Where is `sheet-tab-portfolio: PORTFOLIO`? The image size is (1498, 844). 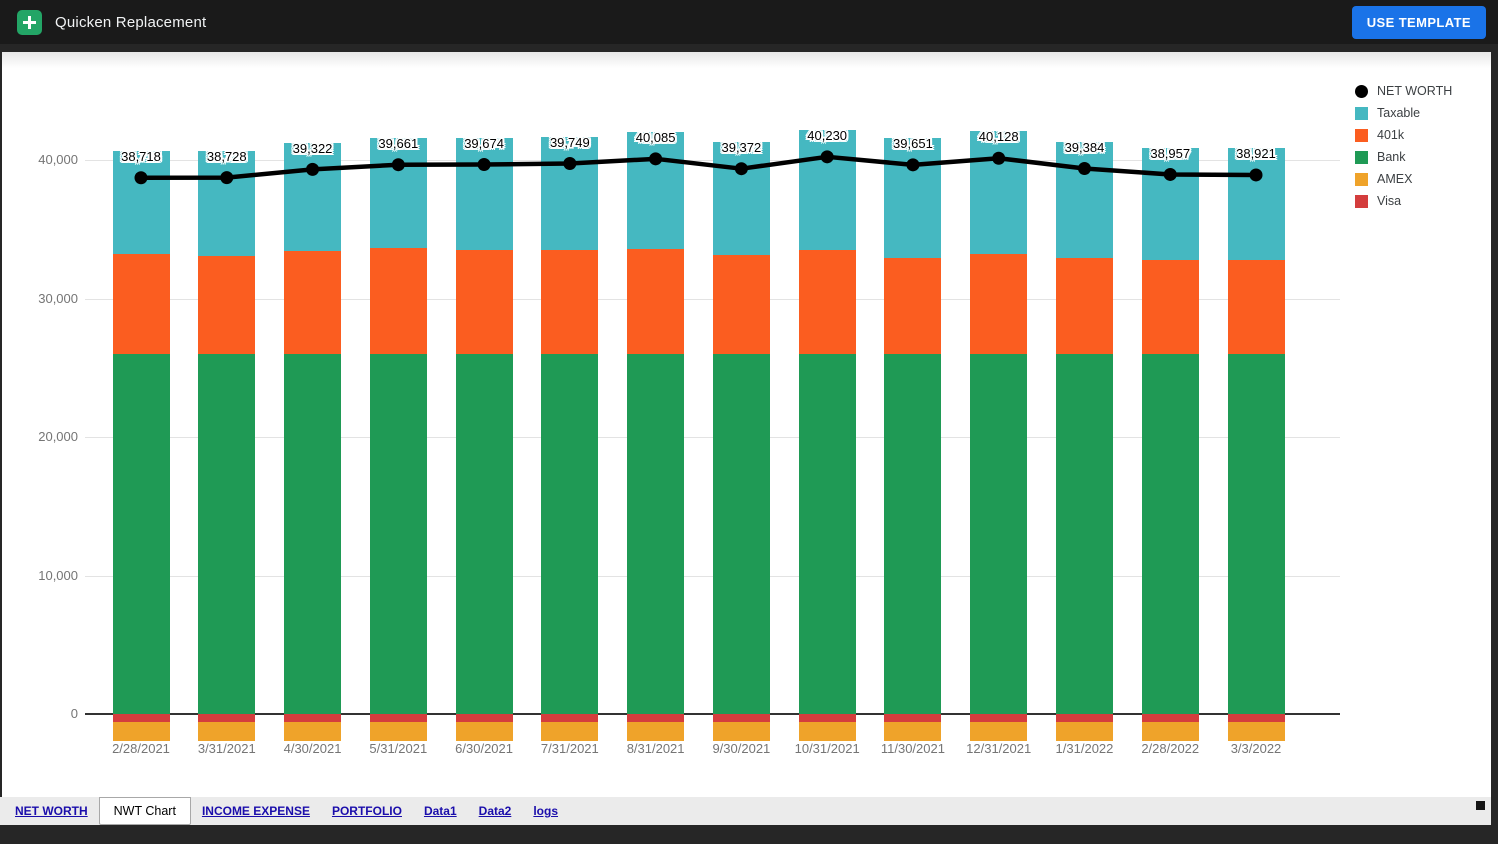 sheet-tab-portfolio: PORTFOLIO is located at coordinates (366, 811).